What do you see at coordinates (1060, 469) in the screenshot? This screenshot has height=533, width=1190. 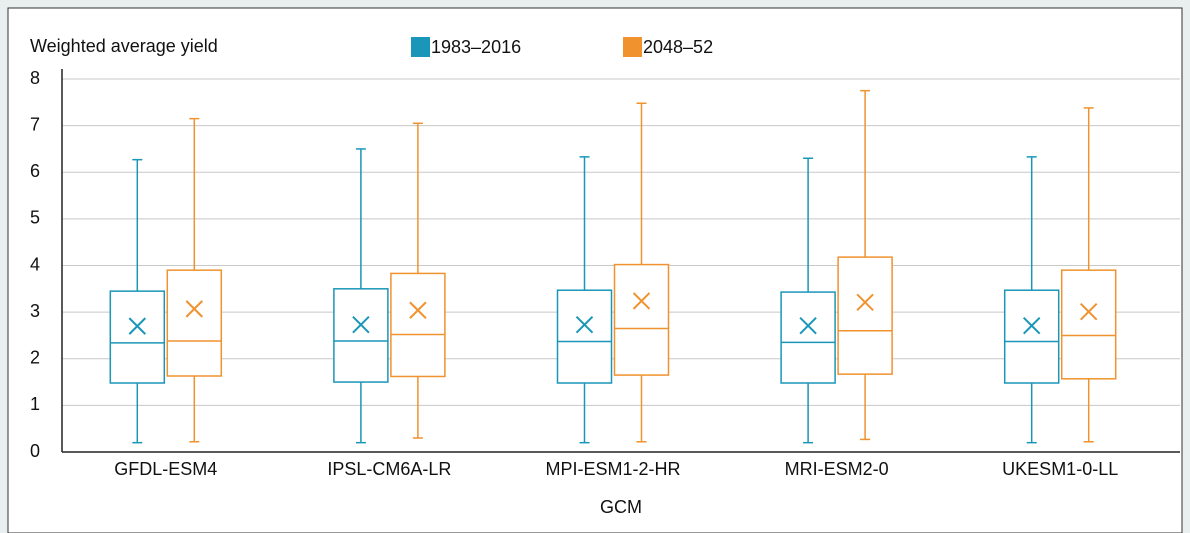 I see `x-tick-label: UKESM1-0-LL` at bounding box center [1060, 469].